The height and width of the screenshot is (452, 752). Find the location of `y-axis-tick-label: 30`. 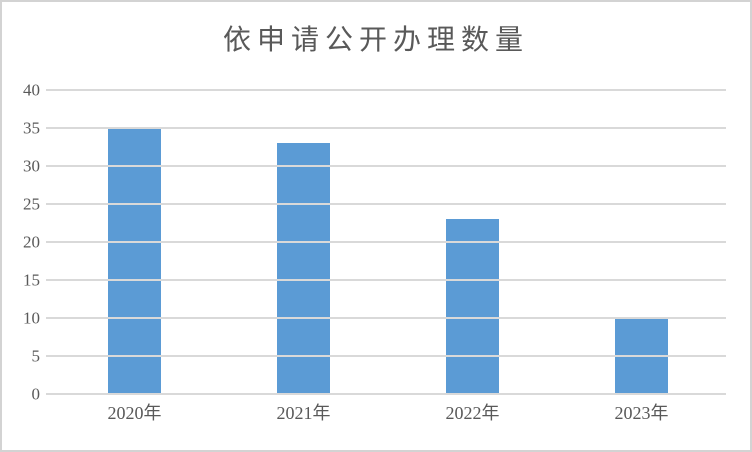

y-axis-tick-label: 30 is located at coordinates (31, 166).